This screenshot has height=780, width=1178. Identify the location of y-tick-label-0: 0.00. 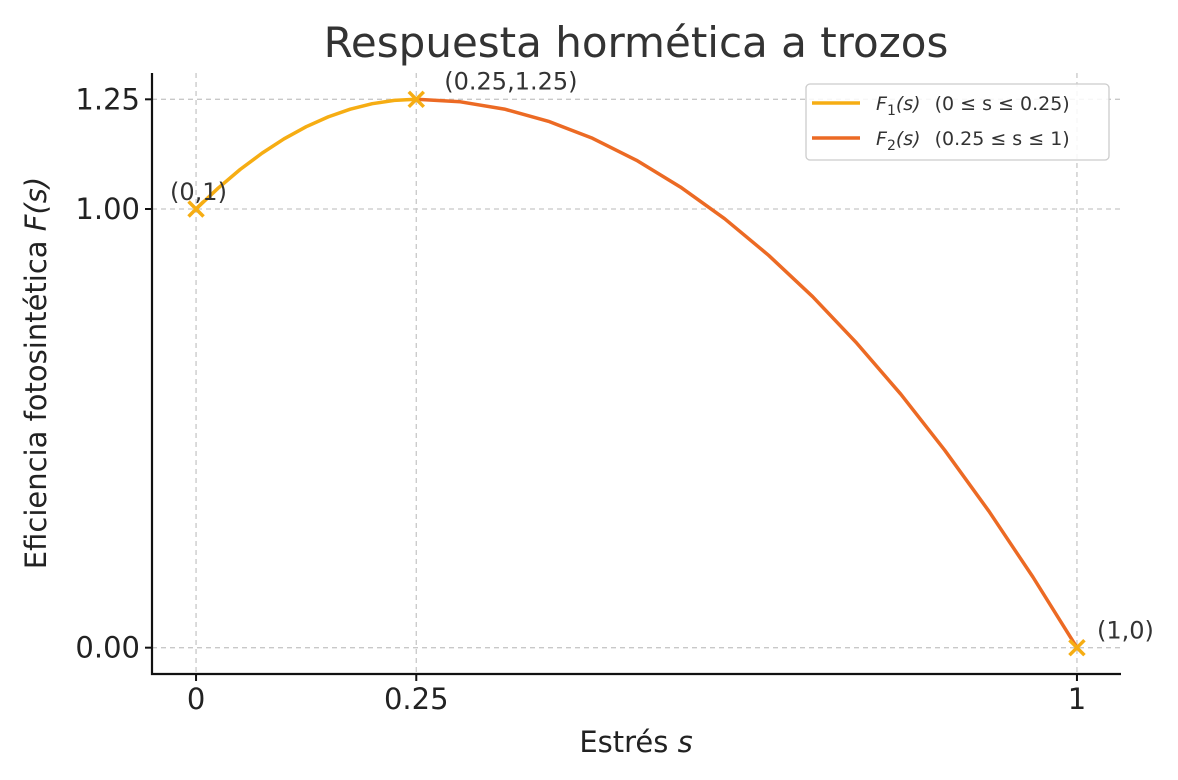
(107, 648).